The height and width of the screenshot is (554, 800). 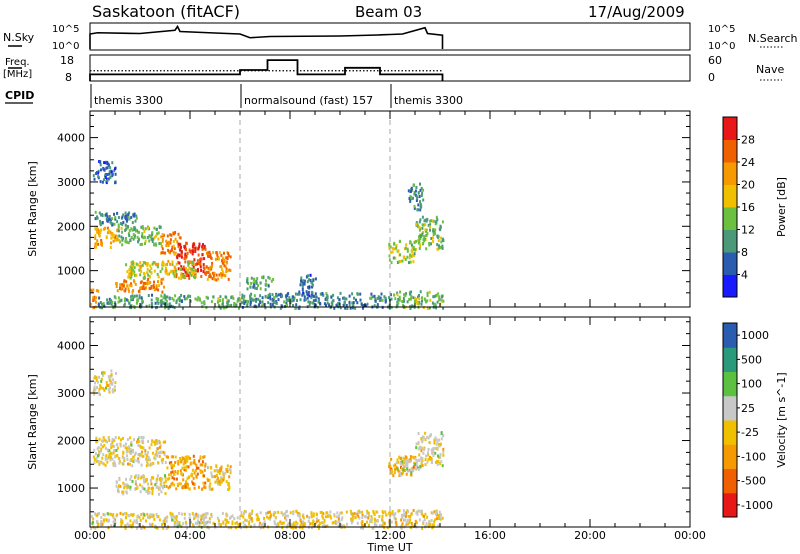 What do you see at coordinates (748, 408) in the screenshot?
I see `colorbar-tick-label-3: 25` at bounding box center [748, 408].